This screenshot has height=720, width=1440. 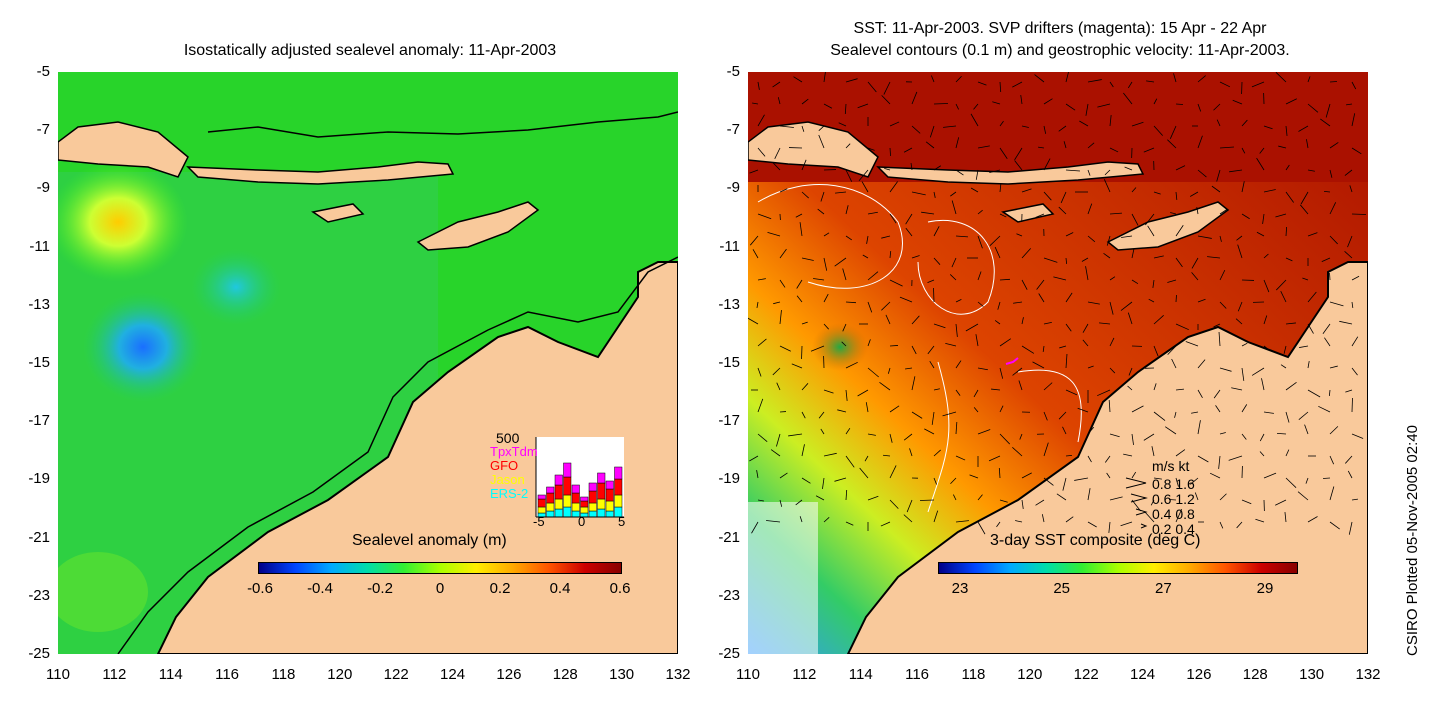 What do you see at coordinates (860, 674) in the screenshot?
I see `x-tick-label: 114` at bounding box center [860, 674].